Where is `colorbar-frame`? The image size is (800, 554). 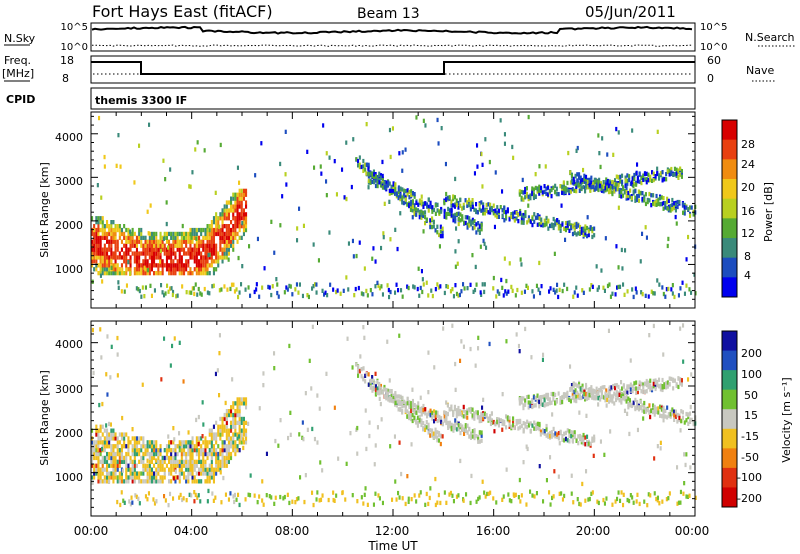
colorbar-frame is located at coordinates (729, 208).